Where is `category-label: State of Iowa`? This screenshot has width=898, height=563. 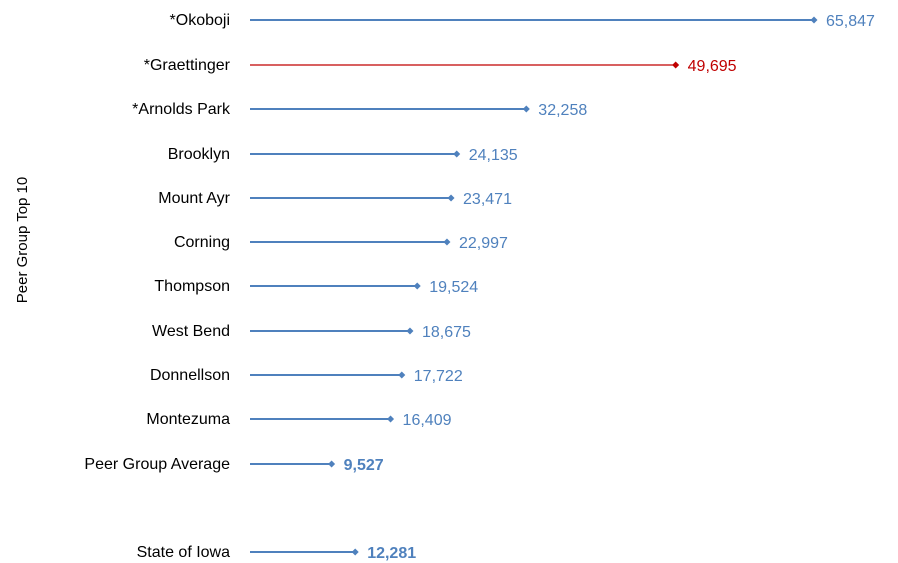
category-label: State of Iowa is located at coordinates (183, 552).